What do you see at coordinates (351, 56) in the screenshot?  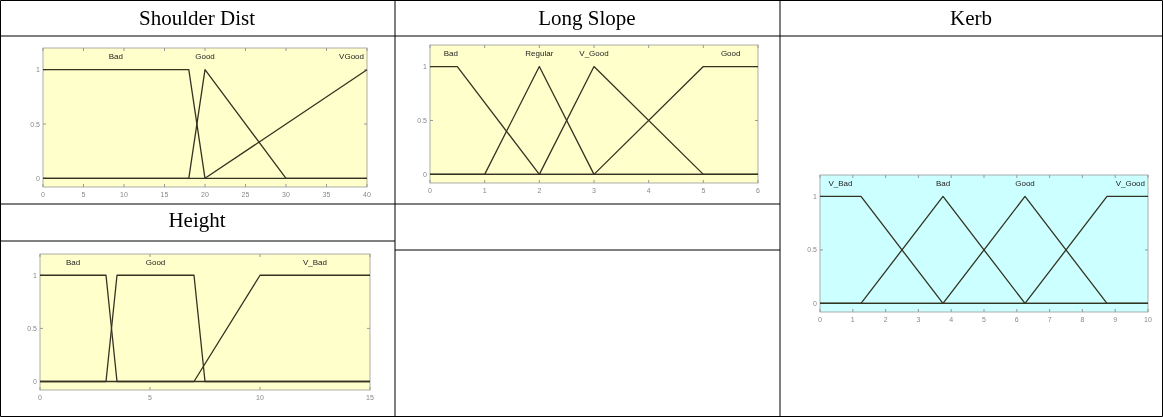 I see `series-label: VGood` at bounding box center [351, 56].